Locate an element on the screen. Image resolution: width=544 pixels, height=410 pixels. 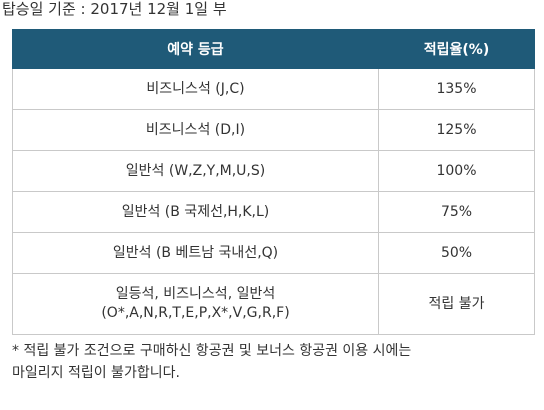
column-header-booking-class: 예약 등급 is located at coordinates (195, 49).